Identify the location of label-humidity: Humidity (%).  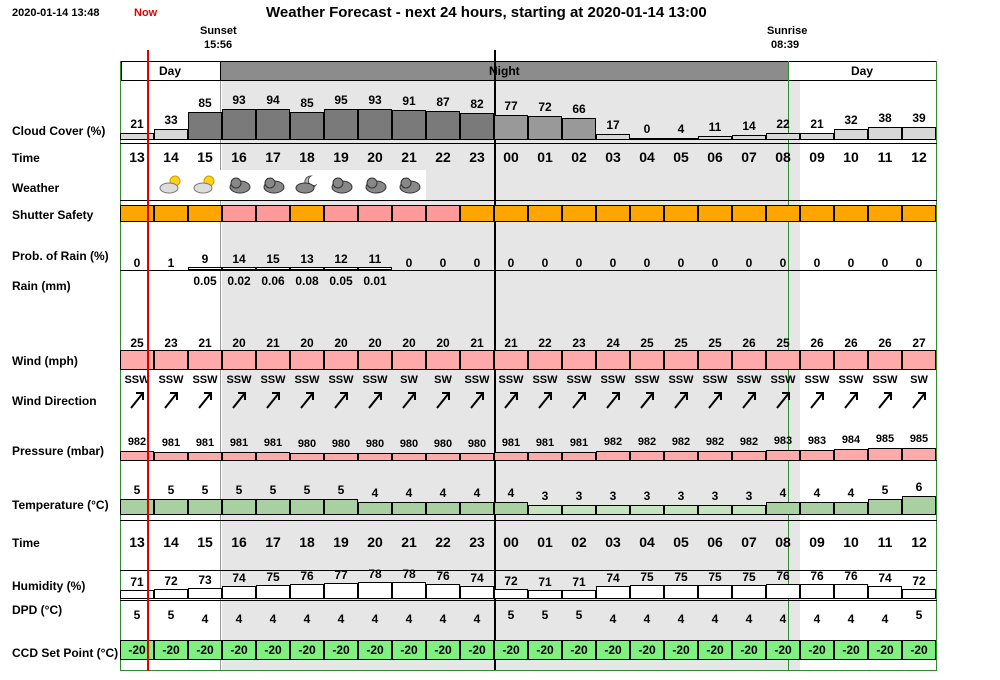
(49, 586).